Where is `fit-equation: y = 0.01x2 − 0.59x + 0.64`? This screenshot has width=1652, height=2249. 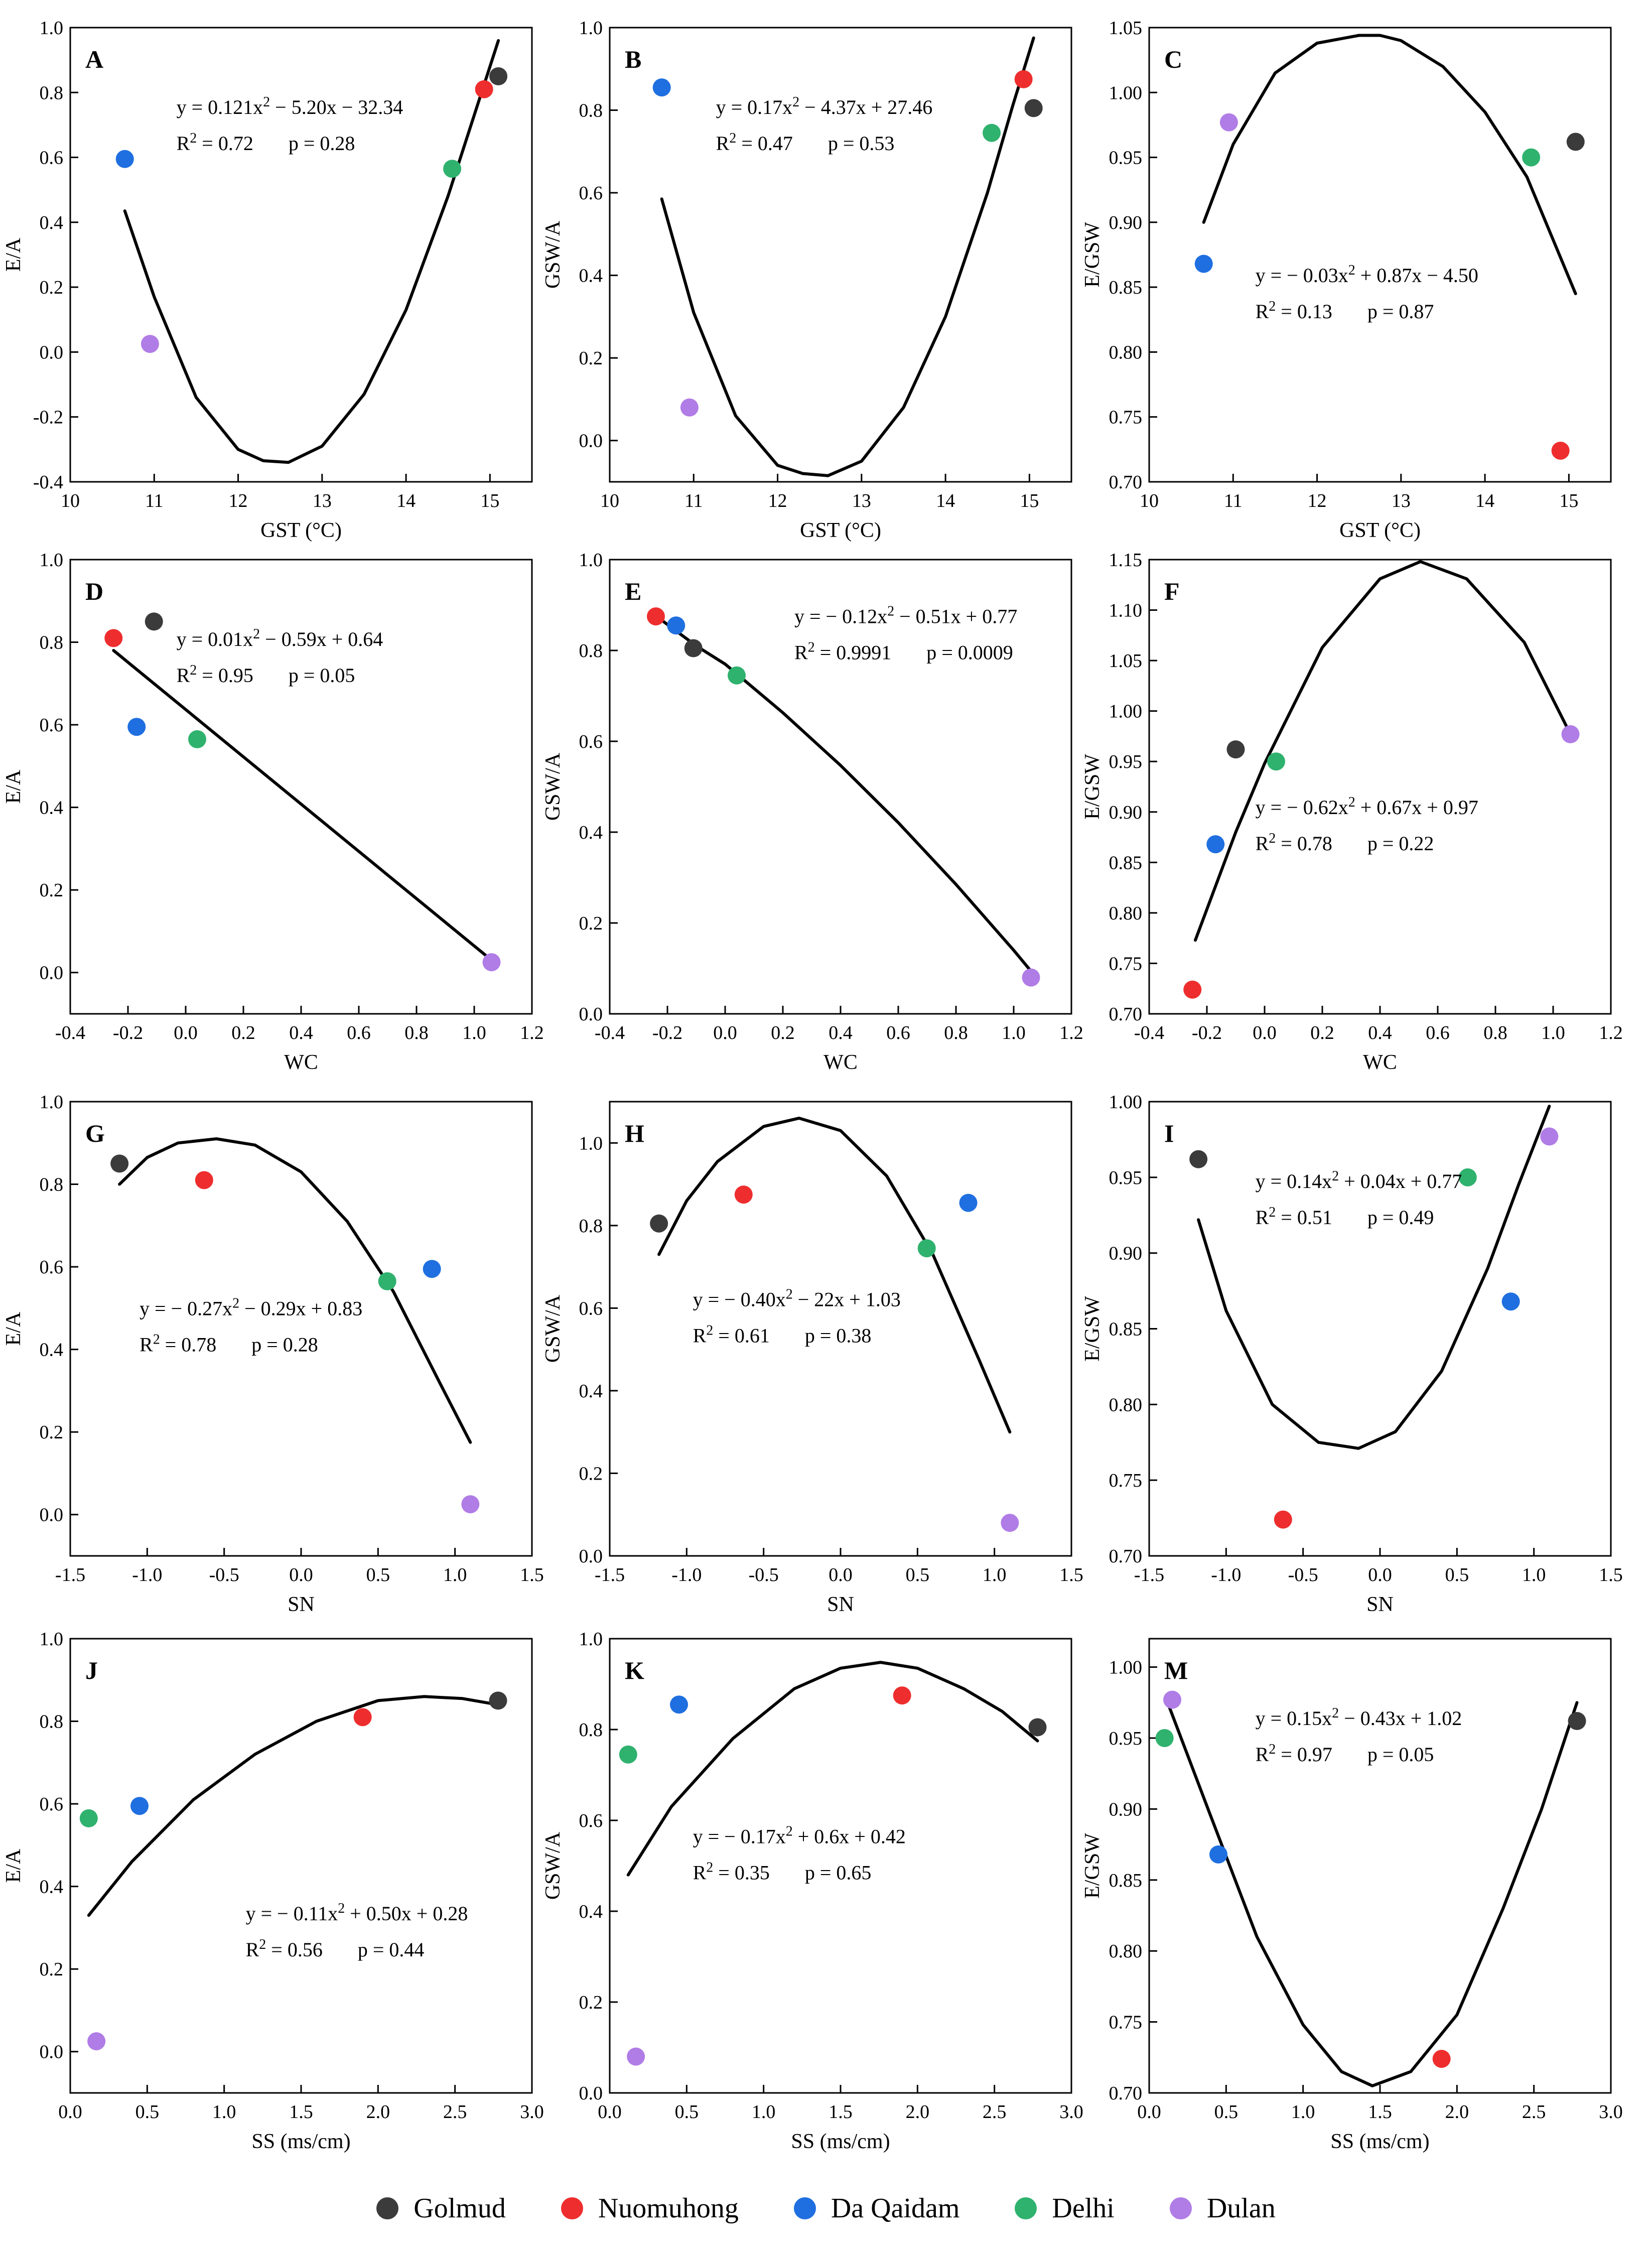 fit-equation: y = 0.01x2 − 0.59x + 0.64 is located at coordinates (280, 638).